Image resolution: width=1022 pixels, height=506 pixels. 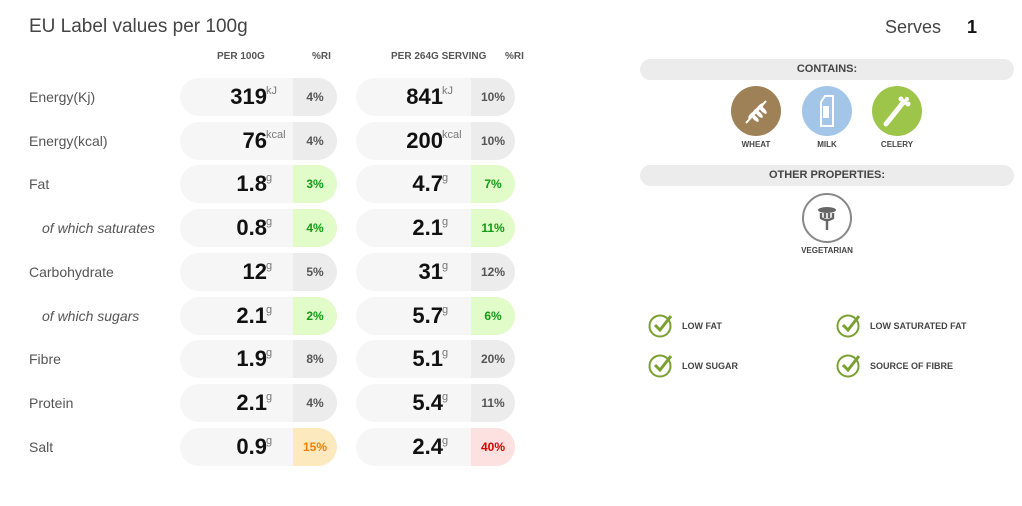 What do you see at coordinates (427, 315) in the screenshot?
I see `per-serving-value: 5.7` at bounding box center [427, 315].